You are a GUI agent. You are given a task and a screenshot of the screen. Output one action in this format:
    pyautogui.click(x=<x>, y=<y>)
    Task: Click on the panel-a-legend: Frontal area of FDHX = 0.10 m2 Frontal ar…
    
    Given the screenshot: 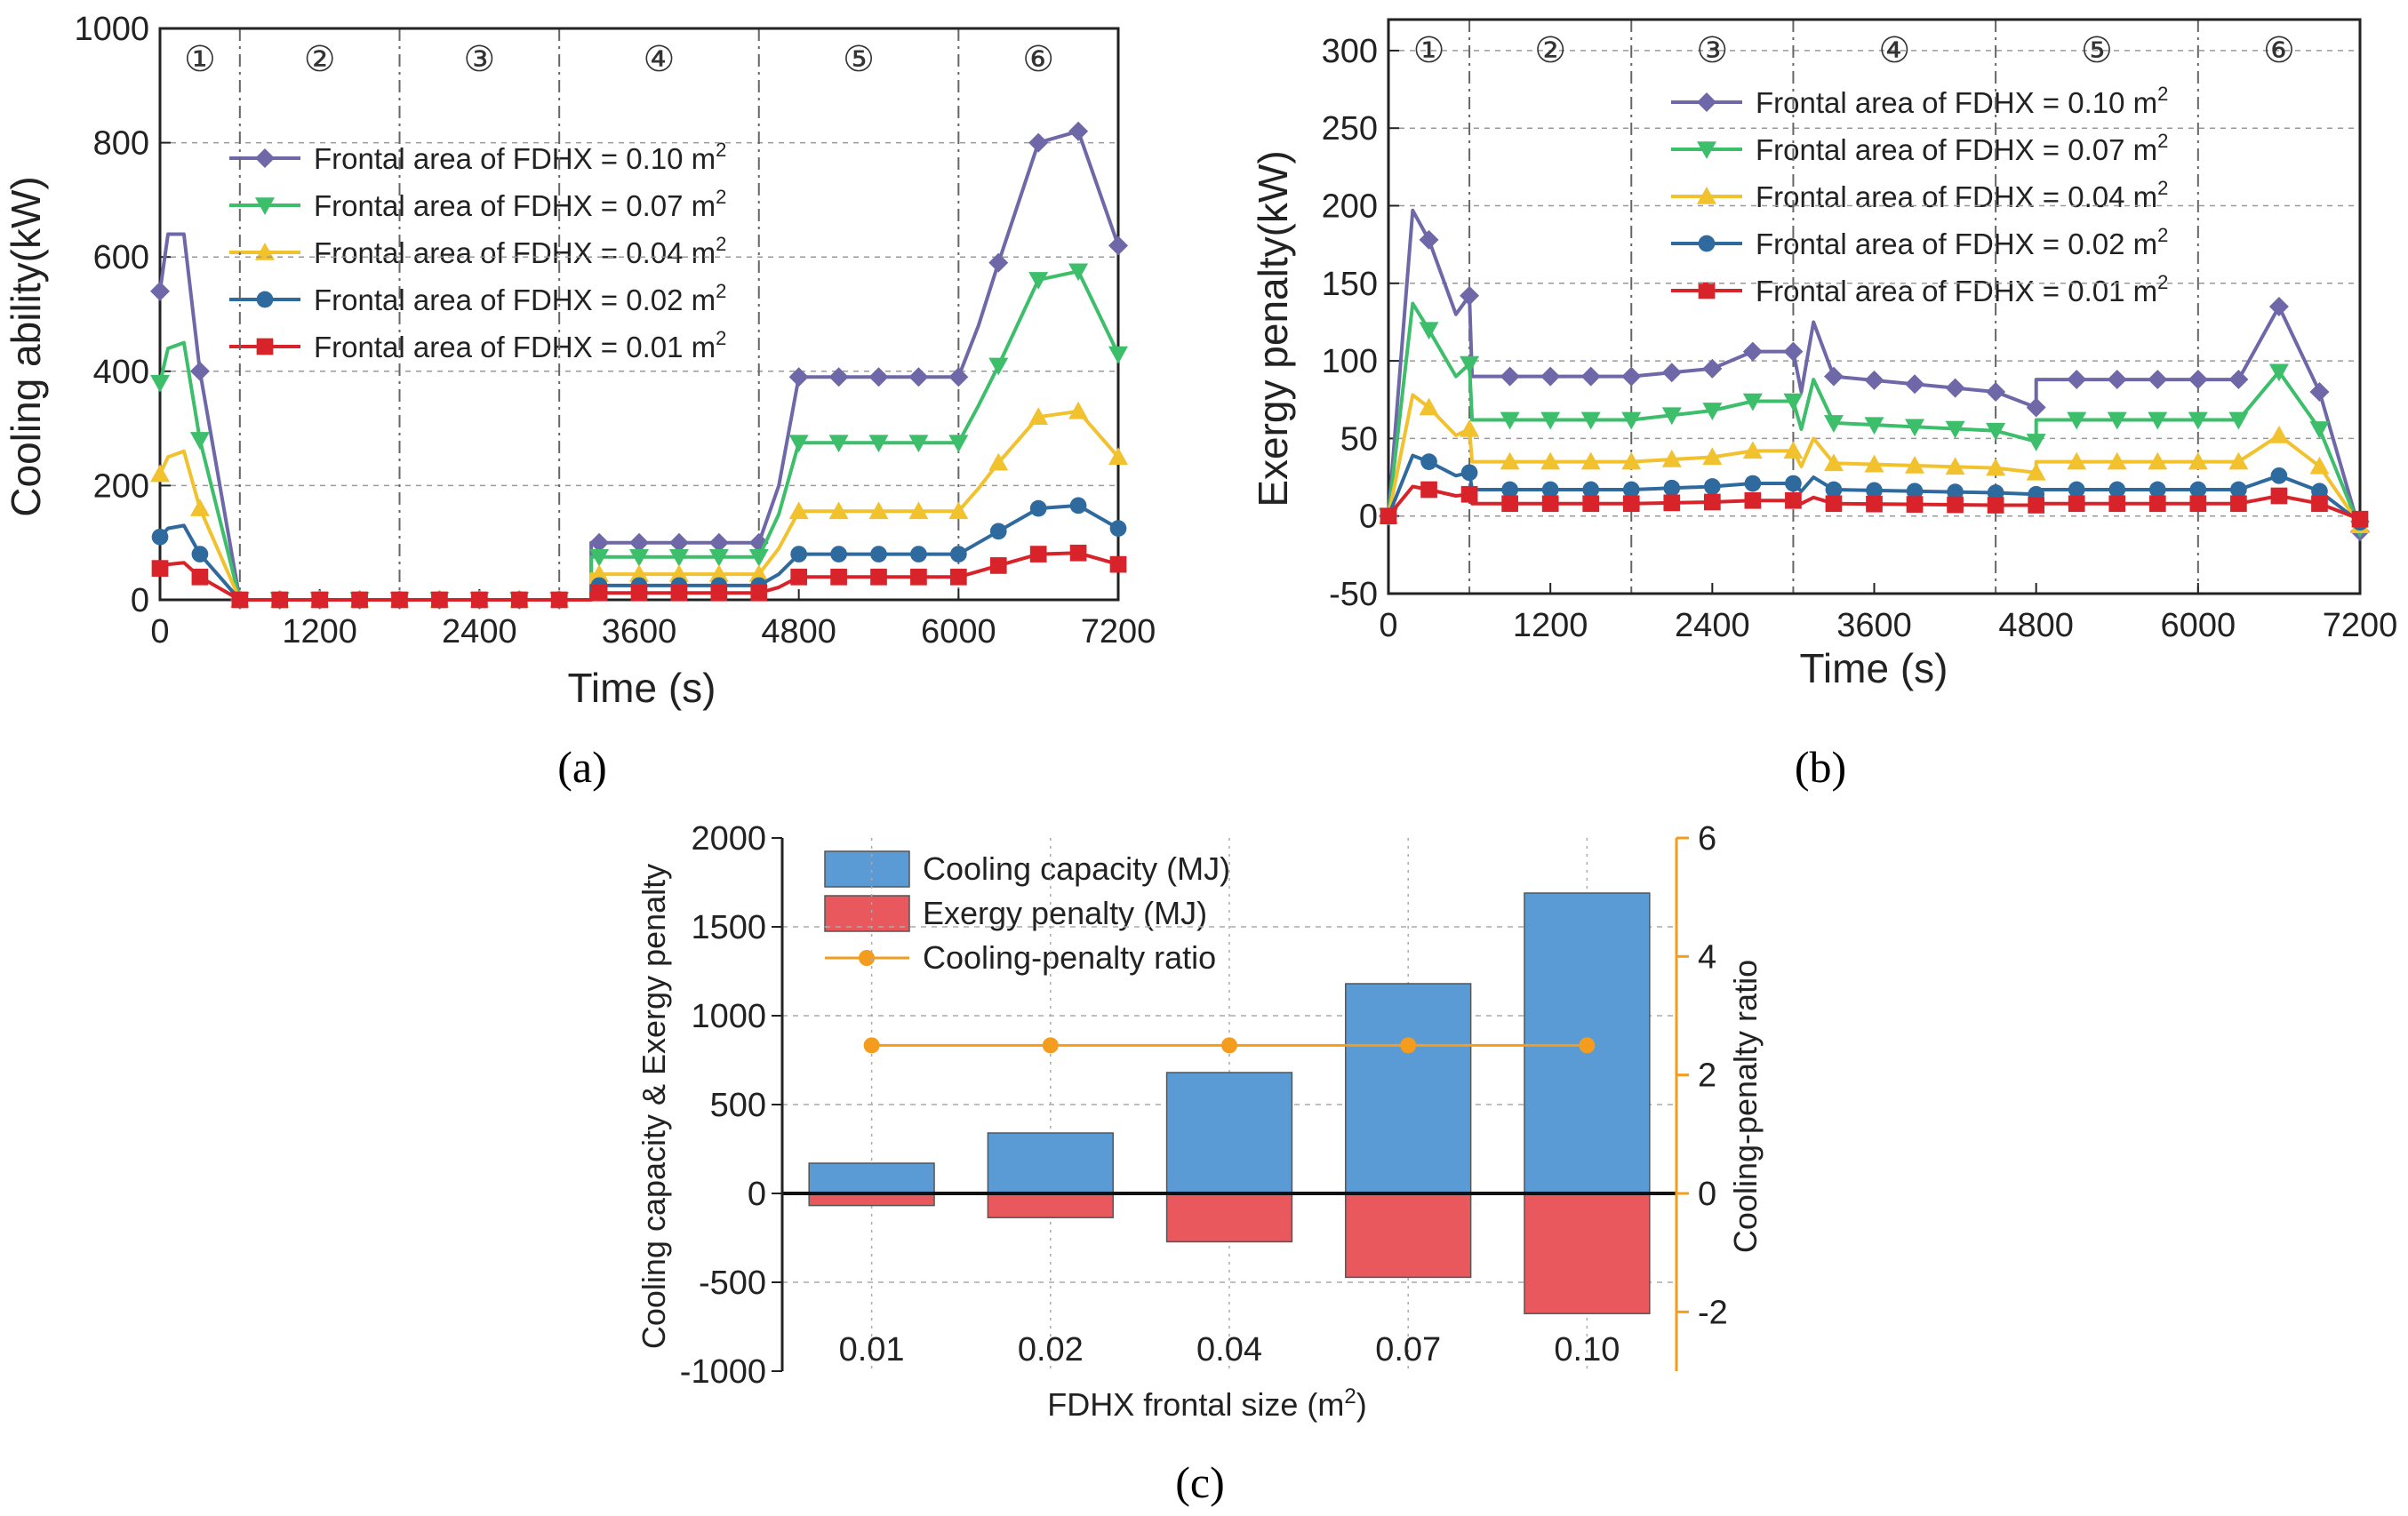 What is the action you would take?
    pyautogui.click(x=477, y=251)
    